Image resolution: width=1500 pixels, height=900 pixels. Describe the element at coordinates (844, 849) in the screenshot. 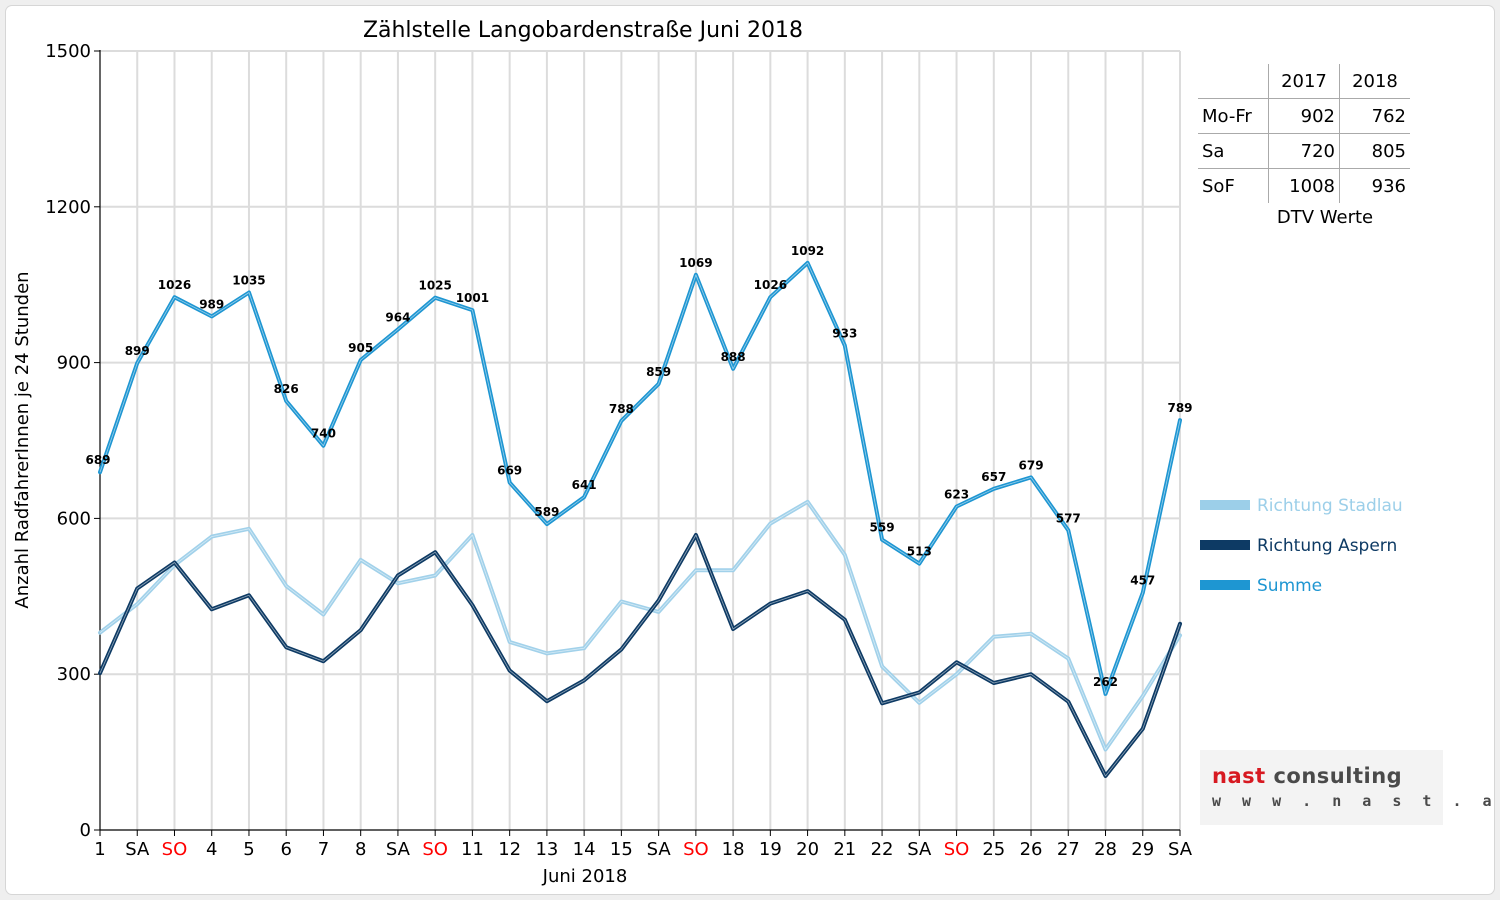

I see `x-tick-label: 21` at that location.